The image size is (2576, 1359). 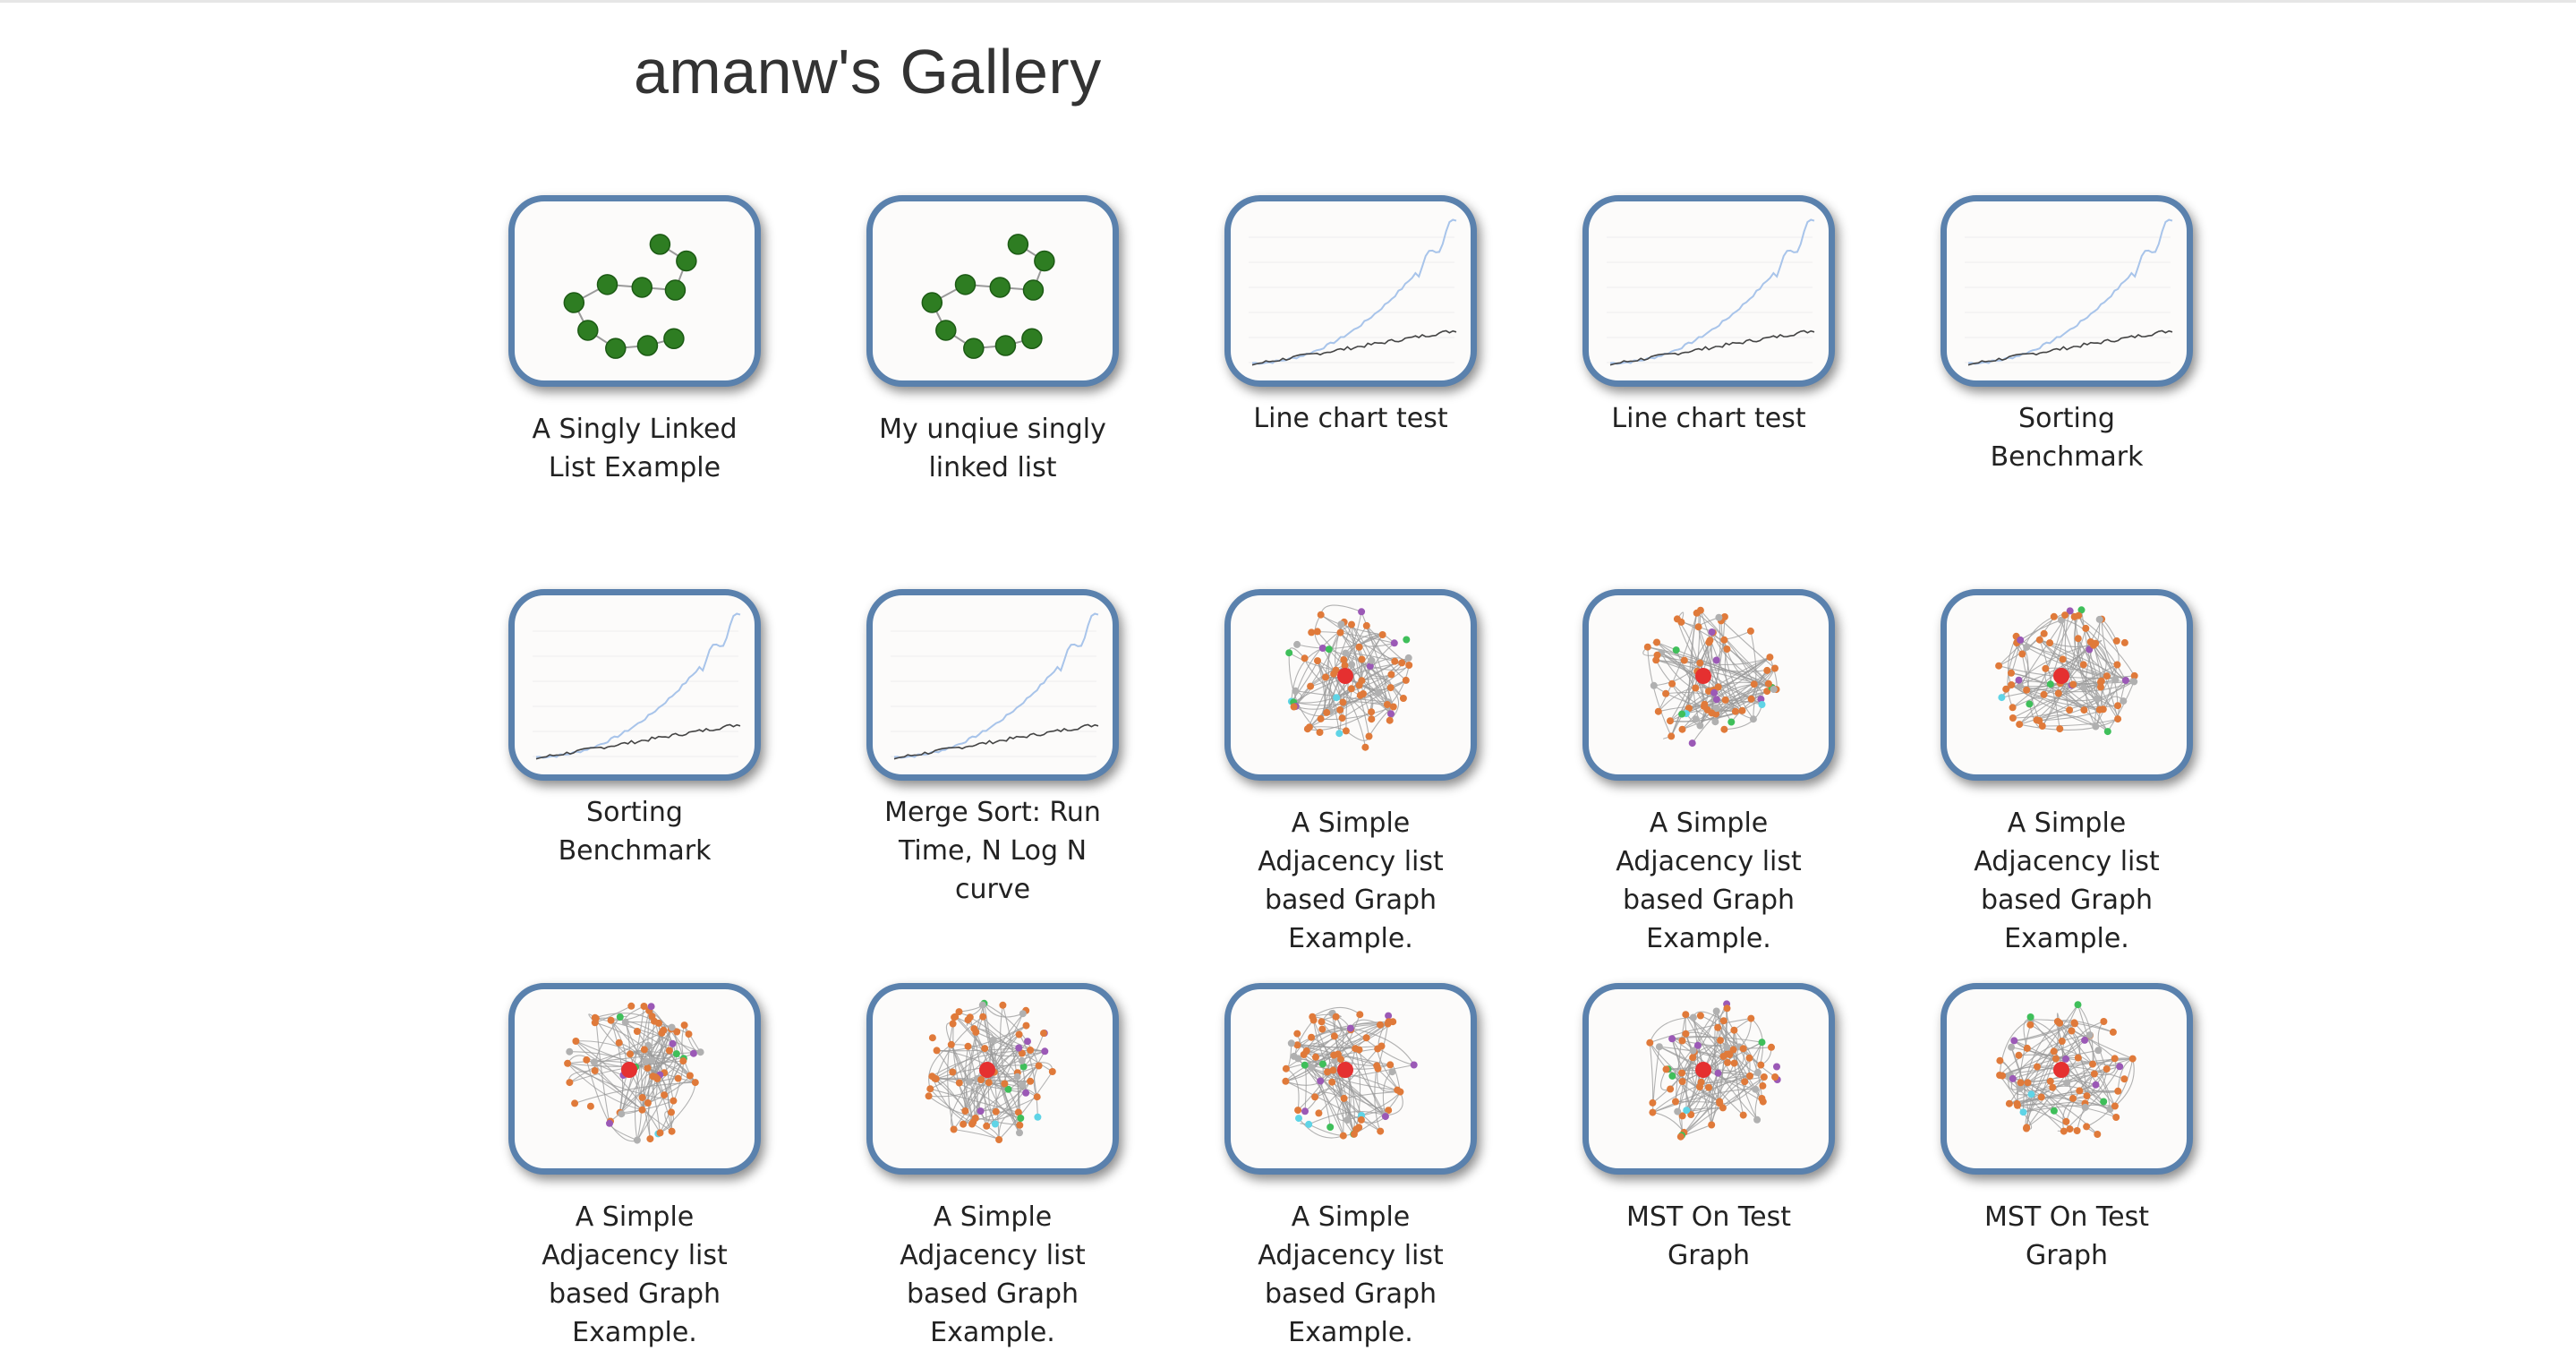 What do you see at coordinates (1712, 291) in the screenshot?
I see `series-line-blue` at bounding box center [1712, 291].